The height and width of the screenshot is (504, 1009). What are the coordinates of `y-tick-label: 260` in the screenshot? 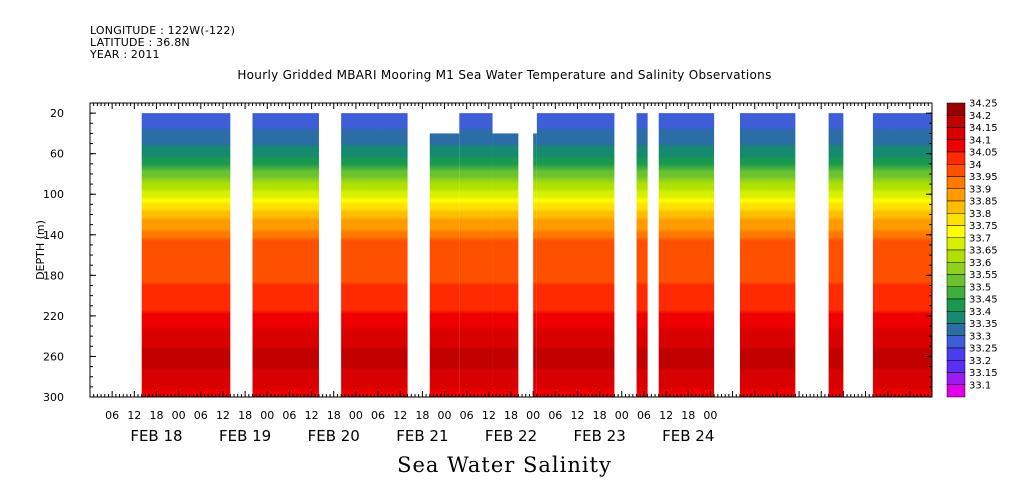 It's located at (53, 356).